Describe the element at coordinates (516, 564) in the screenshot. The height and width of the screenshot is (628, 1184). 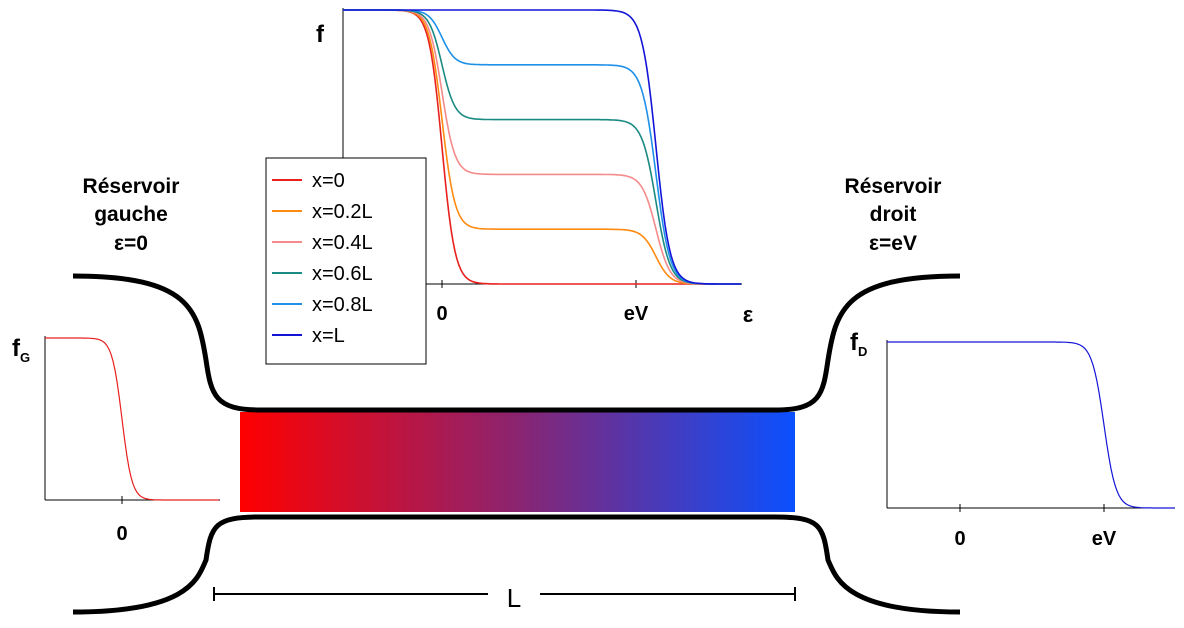
I see `lower-outline` at that location.